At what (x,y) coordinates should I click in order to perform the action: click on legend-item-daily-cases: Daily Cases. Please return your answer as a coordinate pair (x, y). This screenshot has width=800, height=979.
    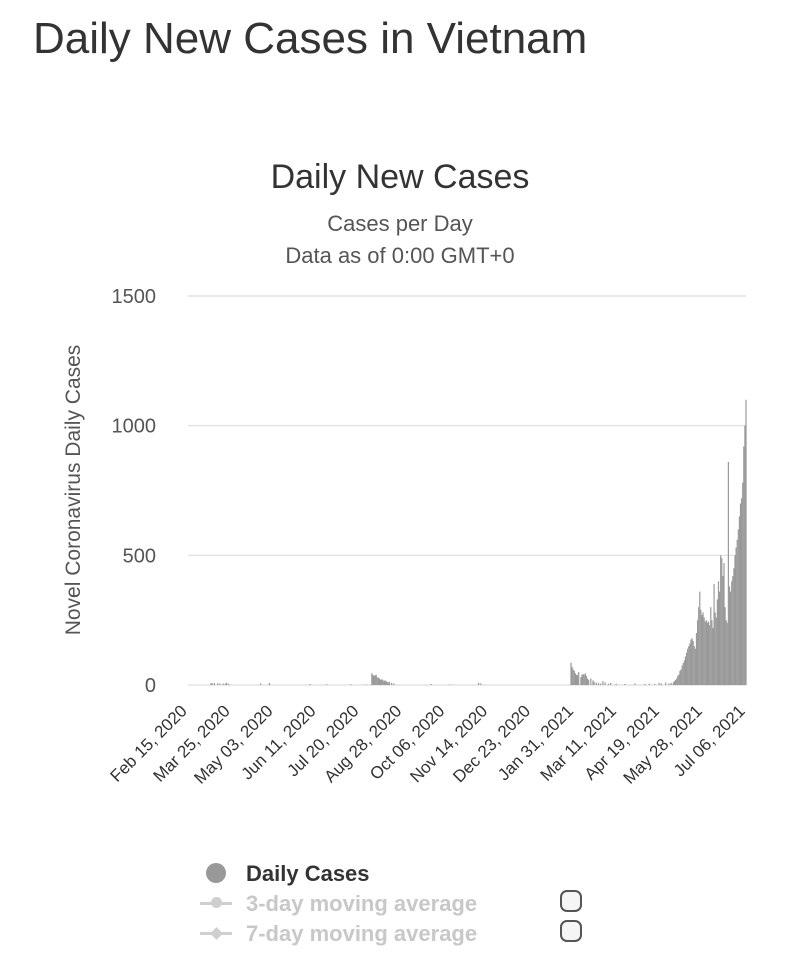
    Looking at the image, I should click on (410, 873).